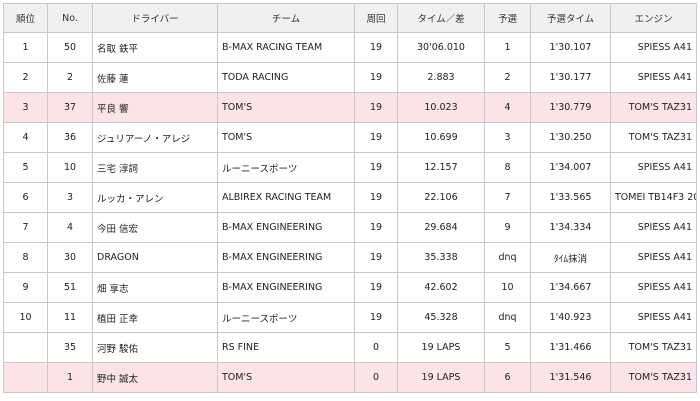 This screenshot has width=700, height=401. I want to click on cell-number: 35, so click(70, 347).